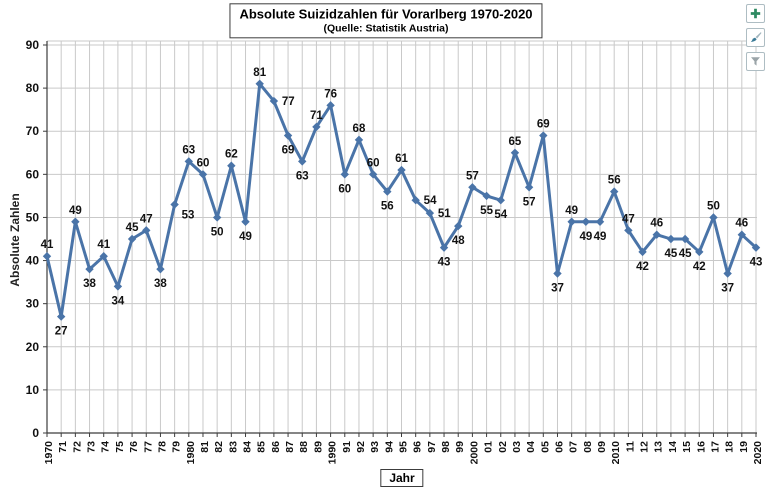 The image size is (768, 494). Describe the element at coordinates (659, 447) in the screenshot. I see `x-tick-label: 13` at that location.